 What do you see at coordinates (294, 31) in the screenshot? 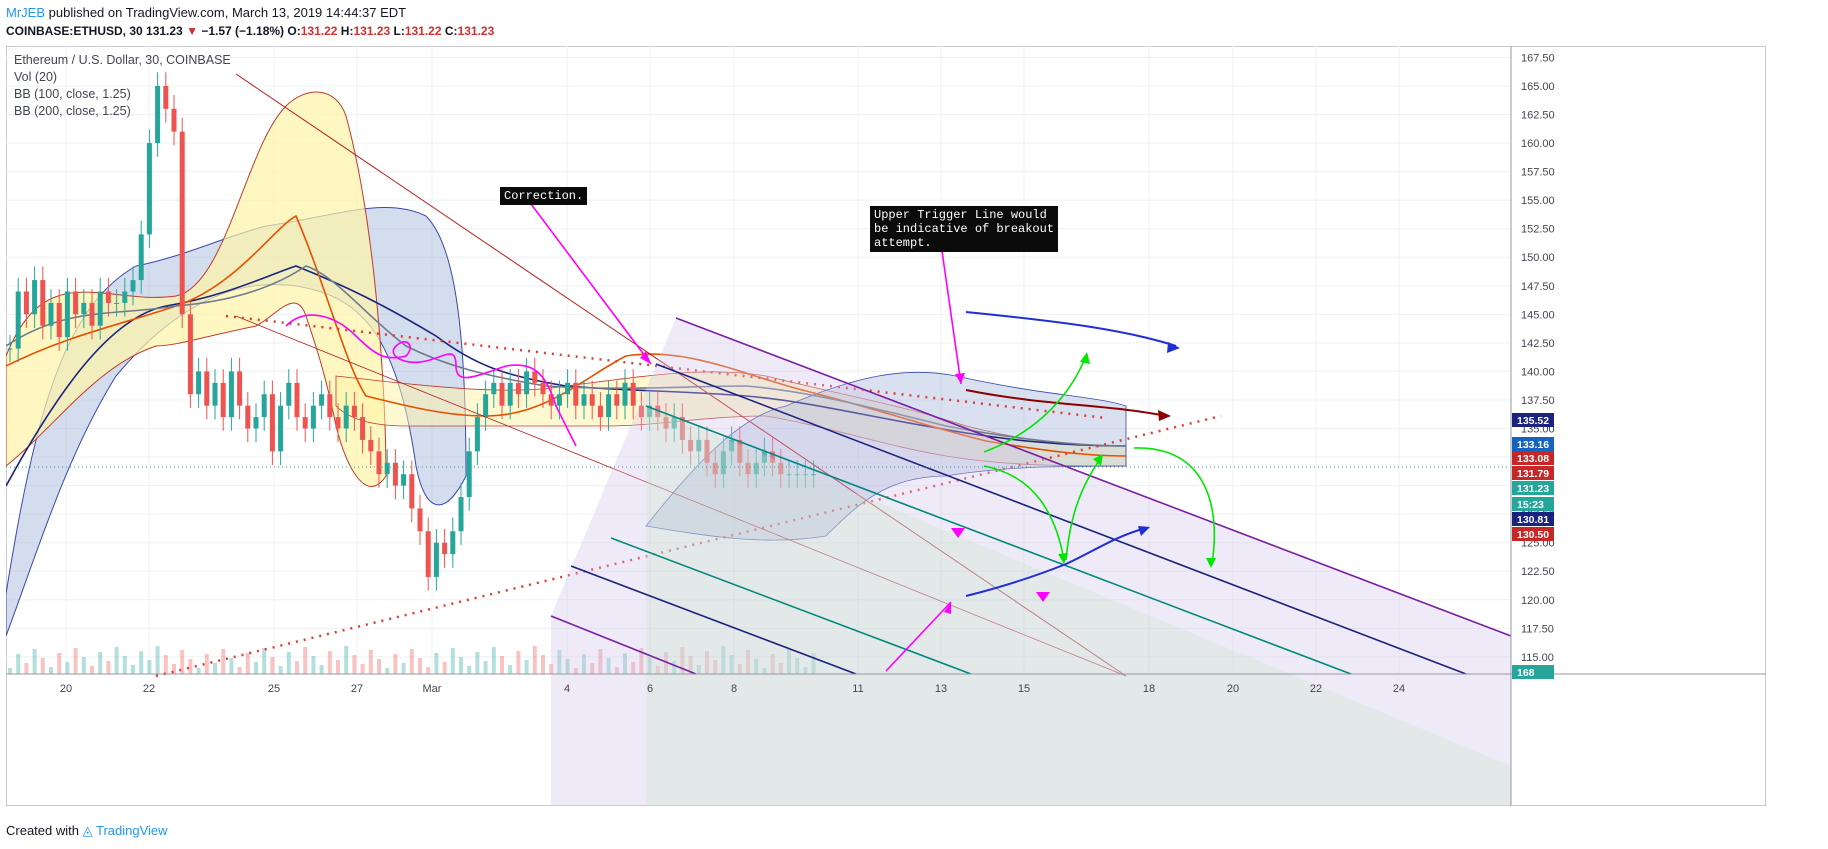
I see `open-label: O:` at bounding box center [294, 31].